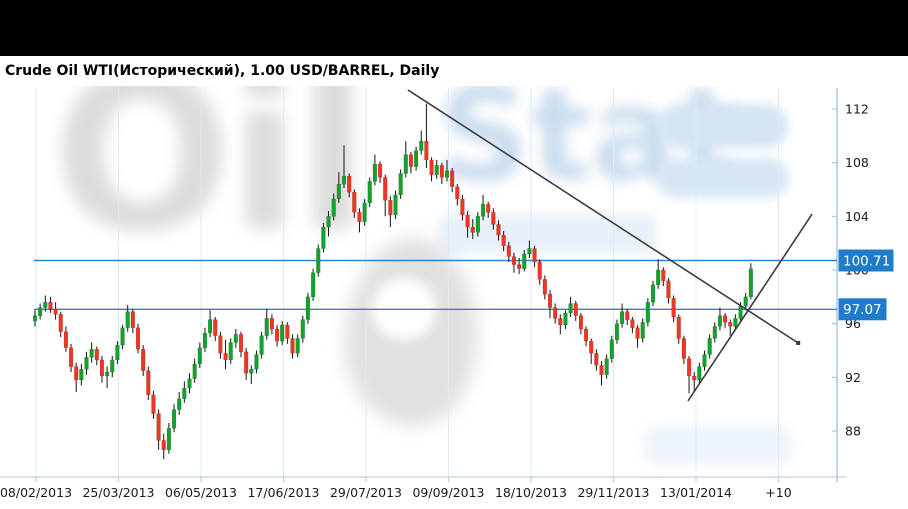 Image resolution: width=908 pixels, height=509 pixels. I want to click on x-tick-label: 17/06/2013, so click(283, 492).